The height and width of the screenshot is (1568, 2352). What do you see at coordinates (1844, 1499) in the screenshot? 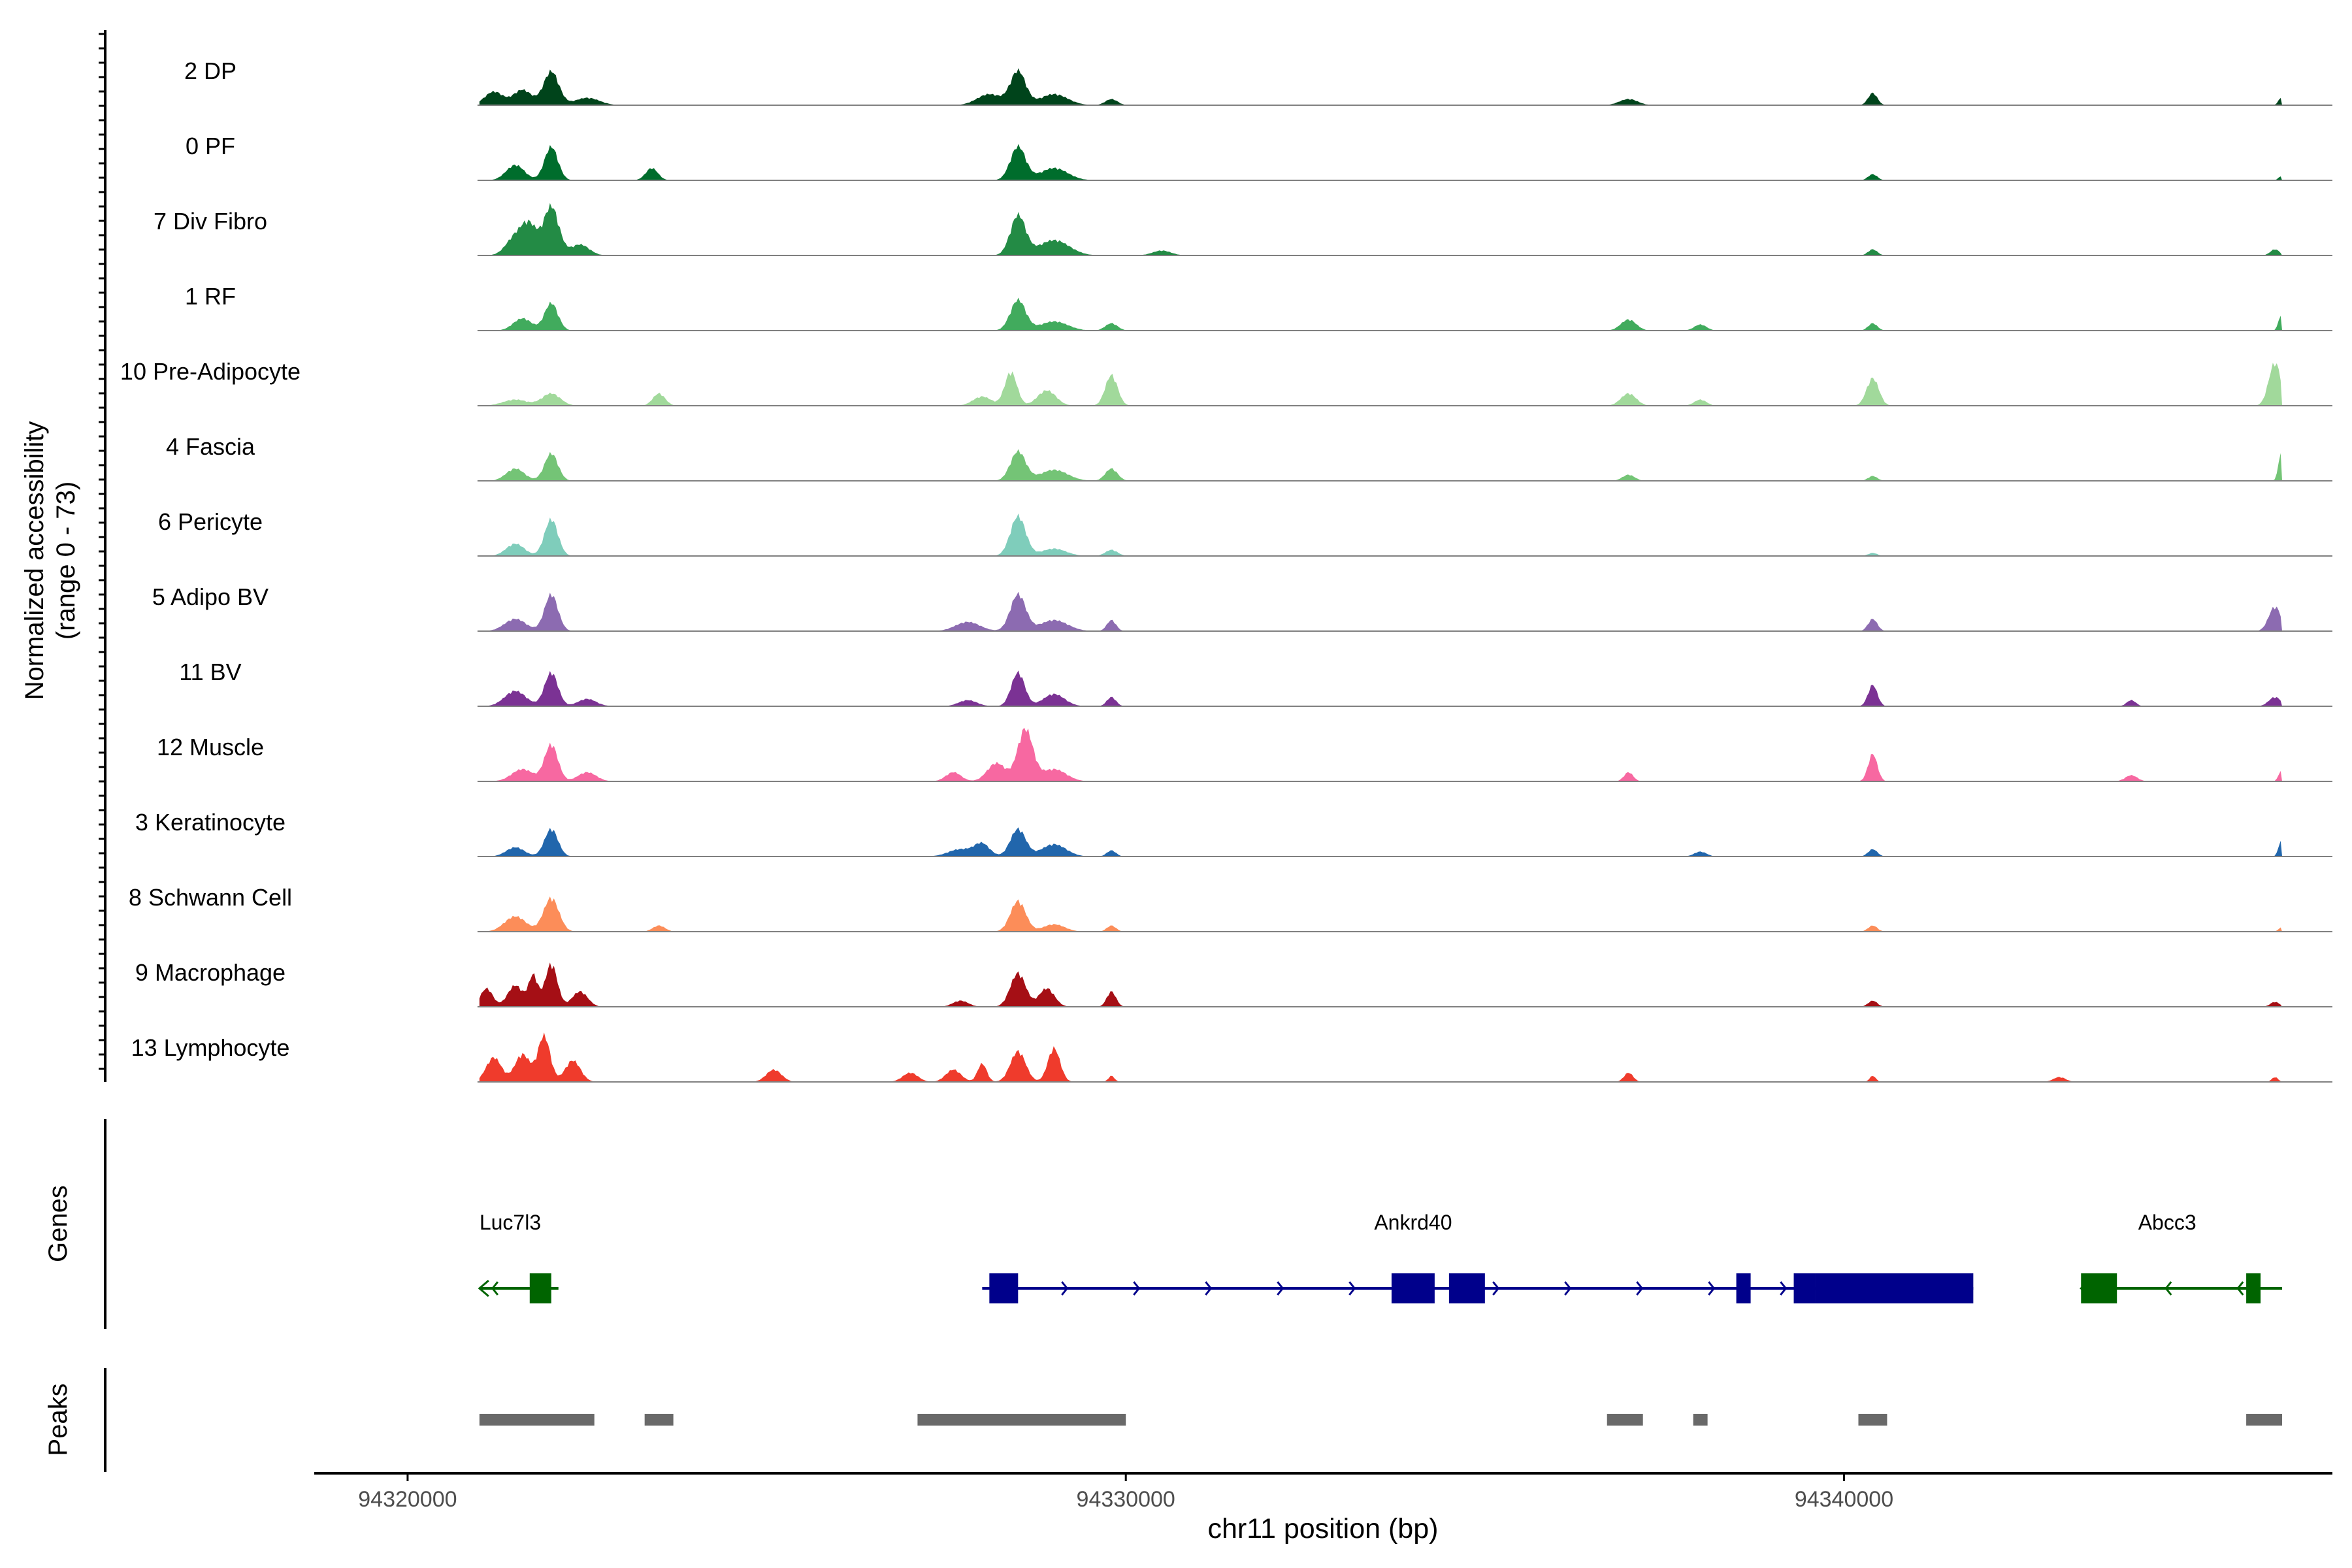
I see `x-tick-label: 94340000` at bounding box center [1844, 1499].